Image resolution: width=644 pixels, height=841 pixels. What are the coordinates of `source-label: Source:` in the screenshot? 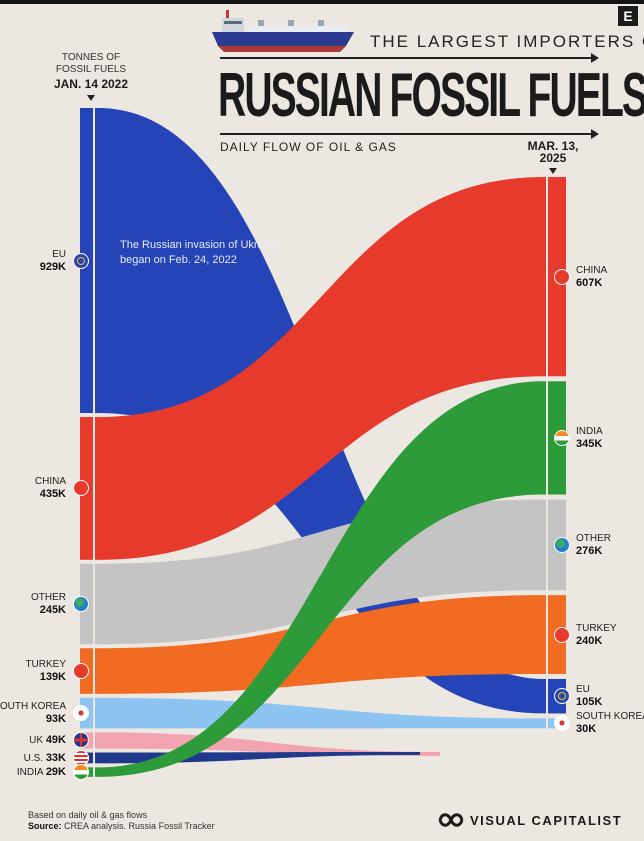 It's located at (45, 826).